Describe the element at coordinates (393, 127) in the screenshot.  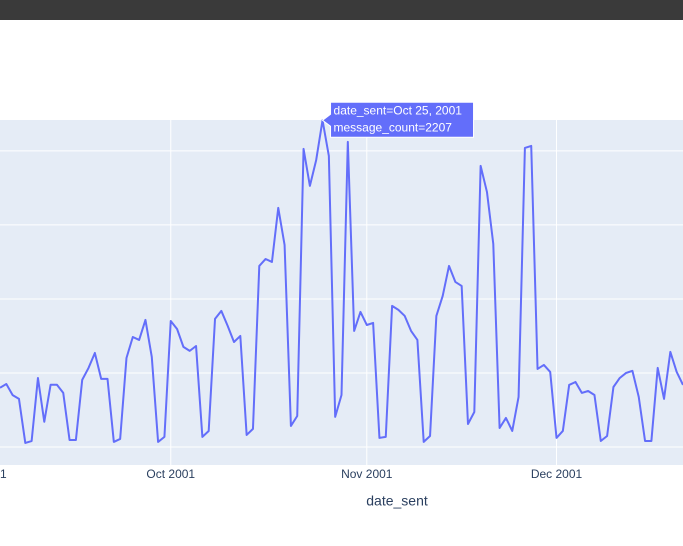
I see `tooltip-text: message_count=2207` at that location.